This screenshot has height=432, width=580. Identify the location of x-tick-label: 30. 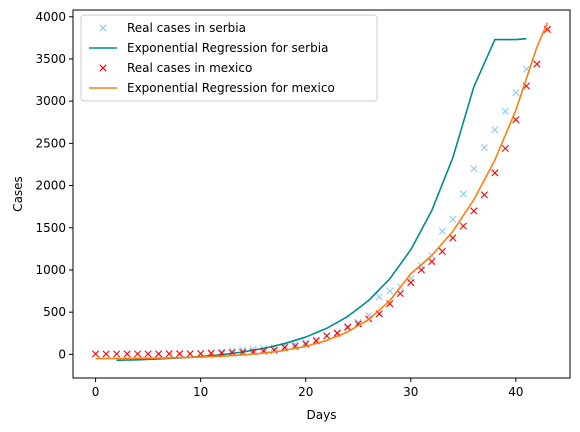
(410, 392).